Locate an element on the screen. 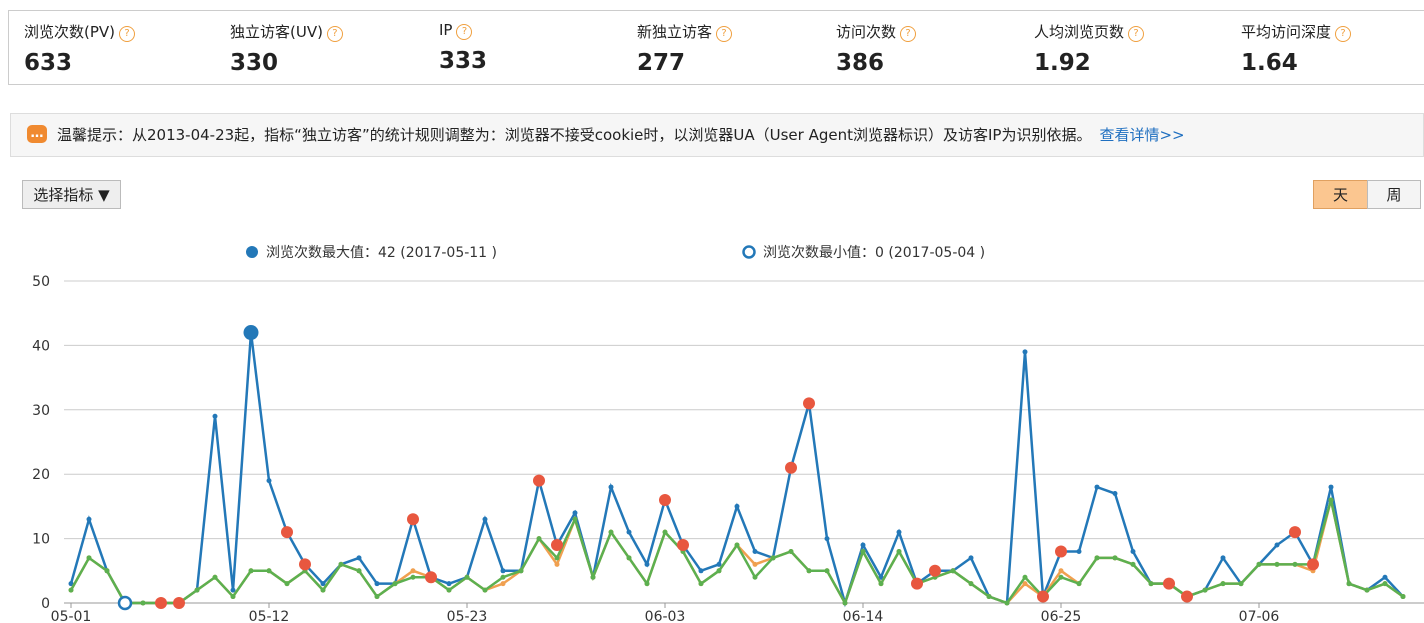 The image size is (1424, 623). stat-value: 1.92 is located at coordinates (1062, 63).